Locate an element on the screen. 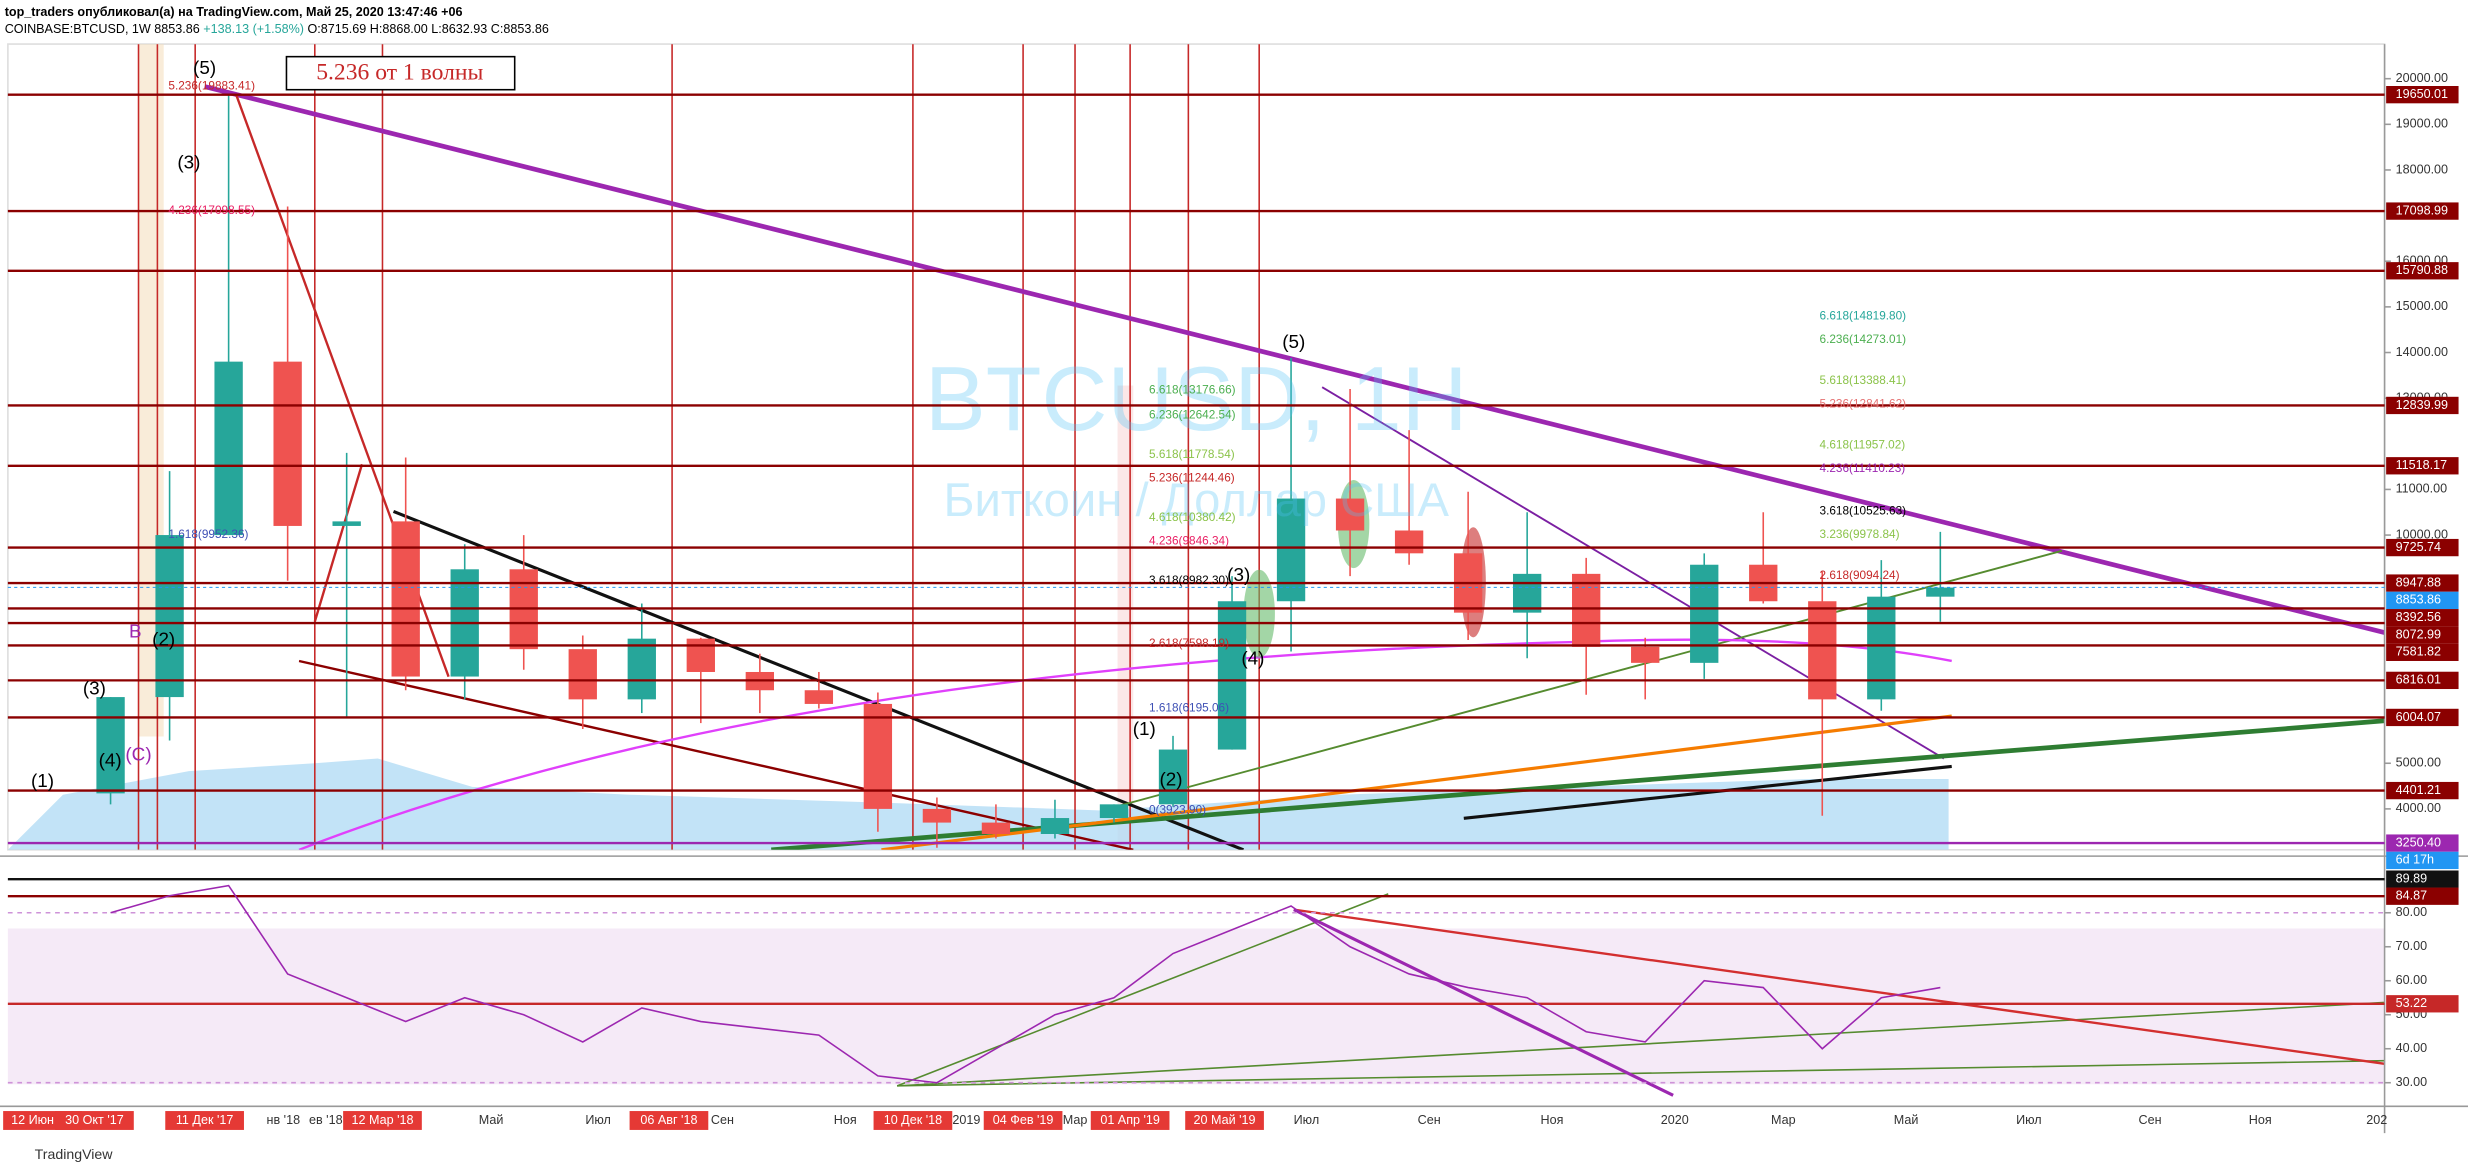  price-tag-label: 19650.01 is located at coordinates (2422, 94).